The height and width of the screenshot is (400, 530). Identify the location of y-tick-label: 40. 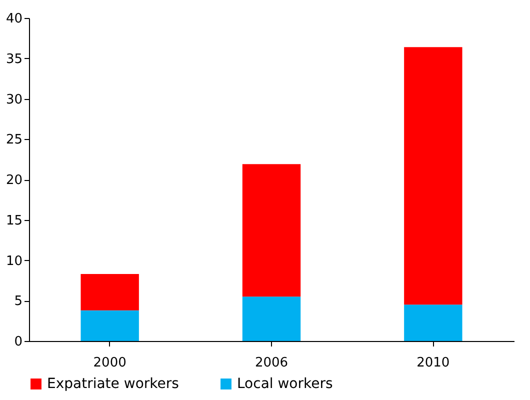
(14, 19).